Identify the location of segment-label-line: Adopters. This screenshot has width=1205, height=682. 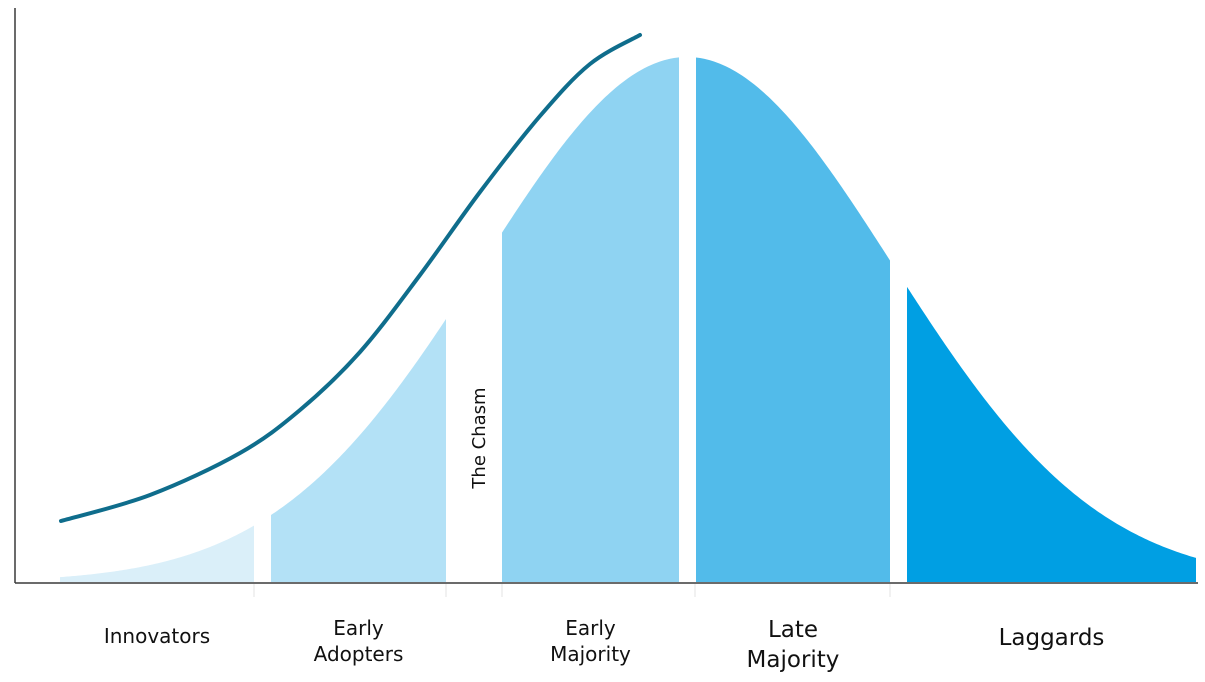
(359, 654).